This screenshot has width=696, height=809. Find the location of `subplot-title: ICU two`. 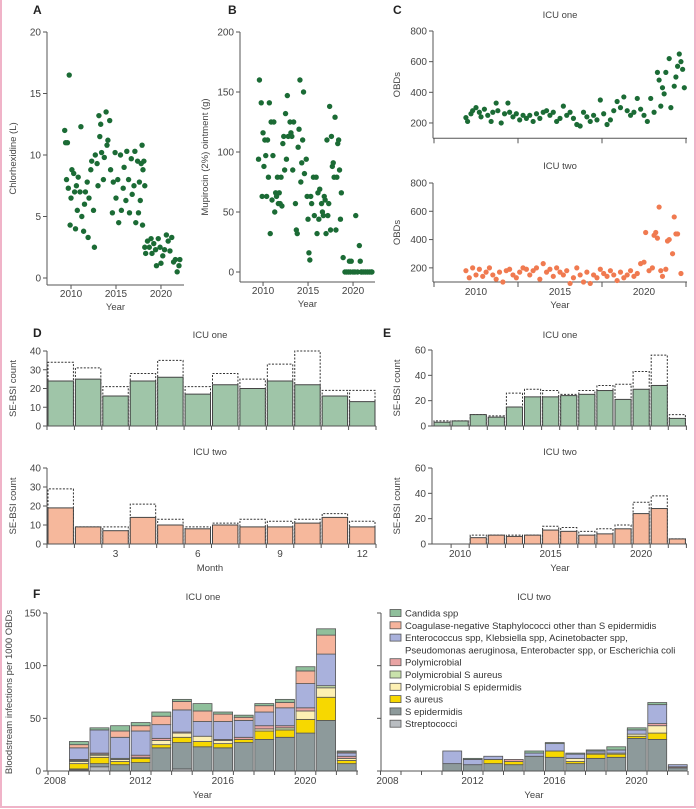

subplot-title: ICU two is located at coordinates (560, 166).